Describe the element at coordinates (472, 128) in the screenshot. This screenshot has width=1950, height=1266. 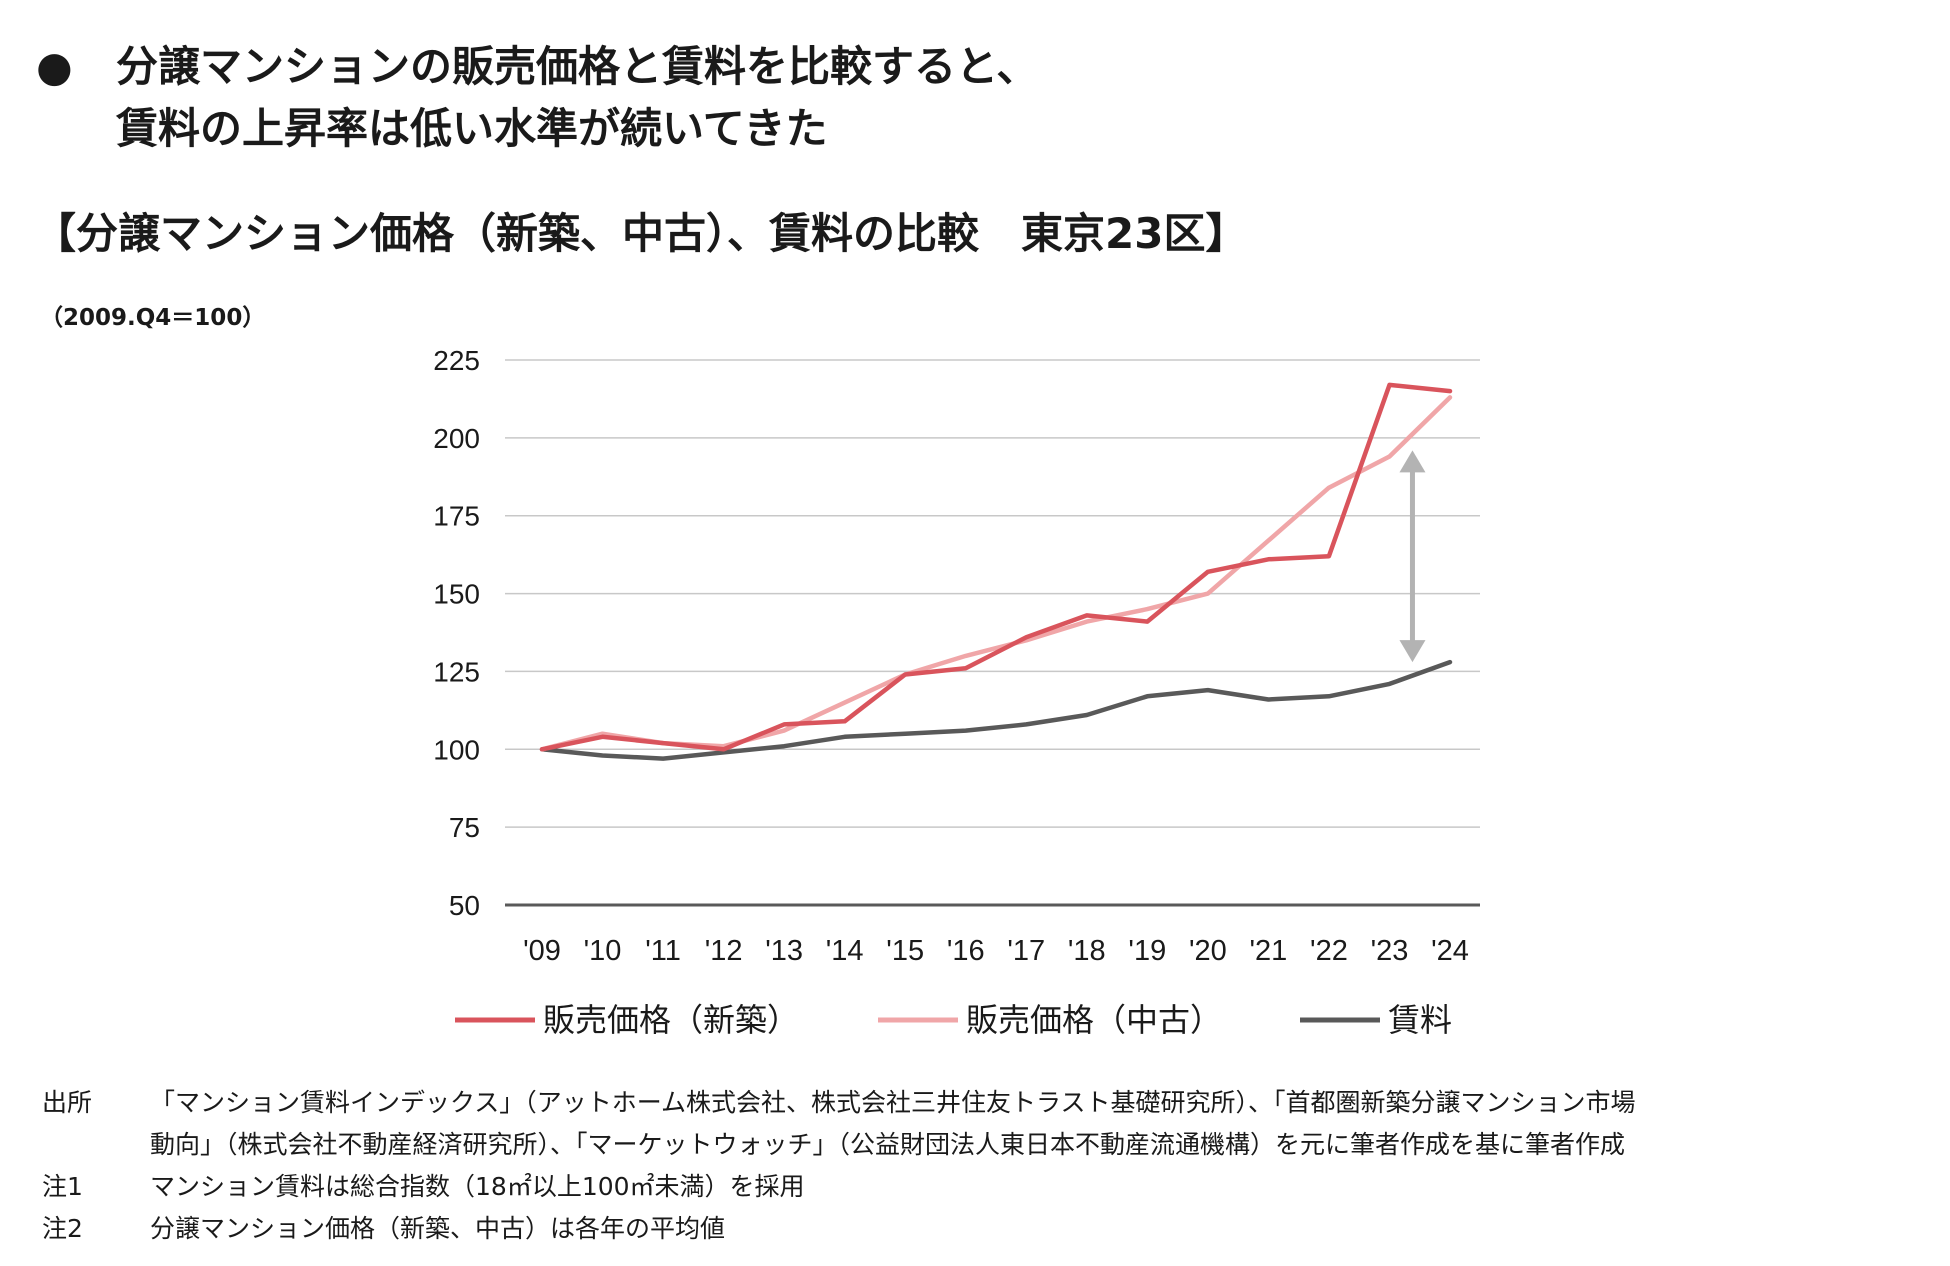
I see `headline-line-2: 賃料の上昇率は低い水準が続いてきた` at that location.